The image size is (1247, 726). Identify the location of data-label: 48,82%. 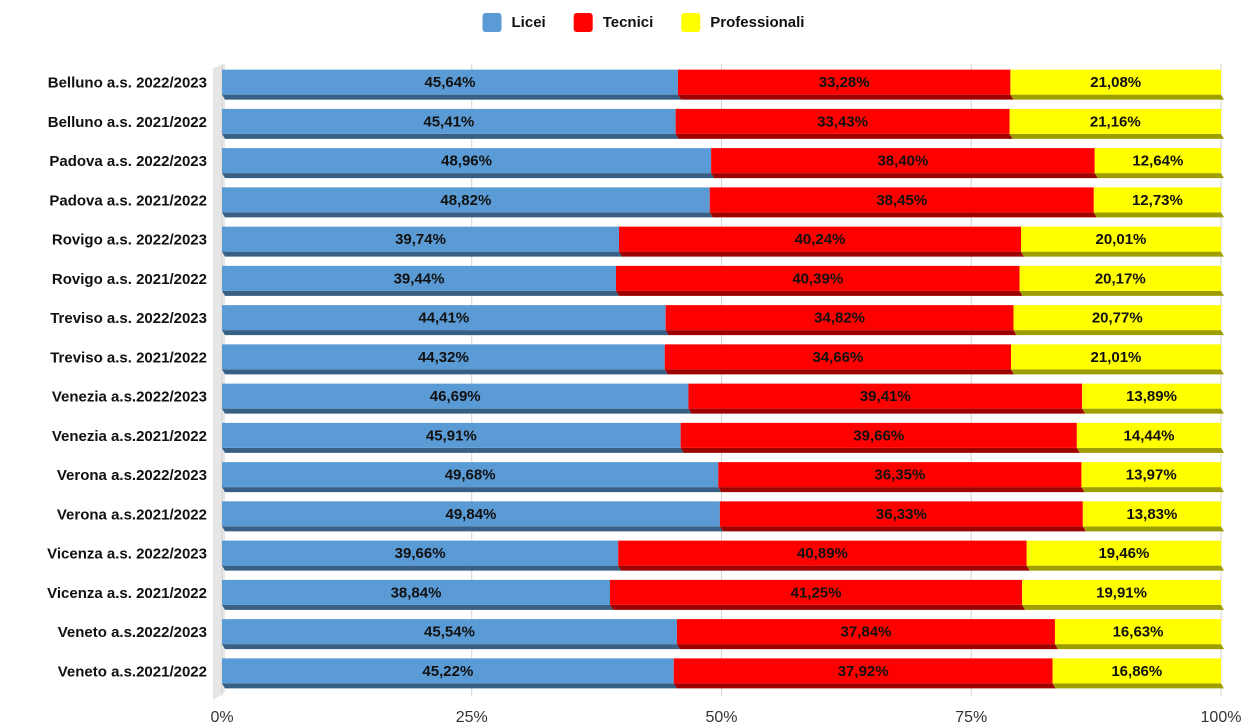
(465, 200).